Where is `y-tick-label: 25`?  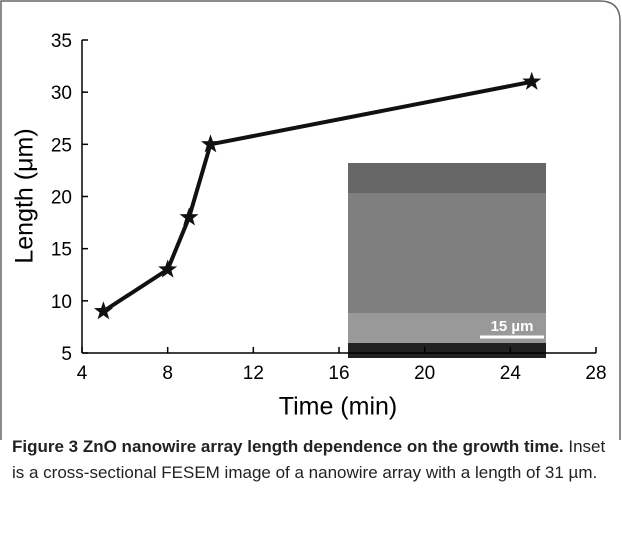 y-tick-label: 25 is located at coordinates (61, 145).